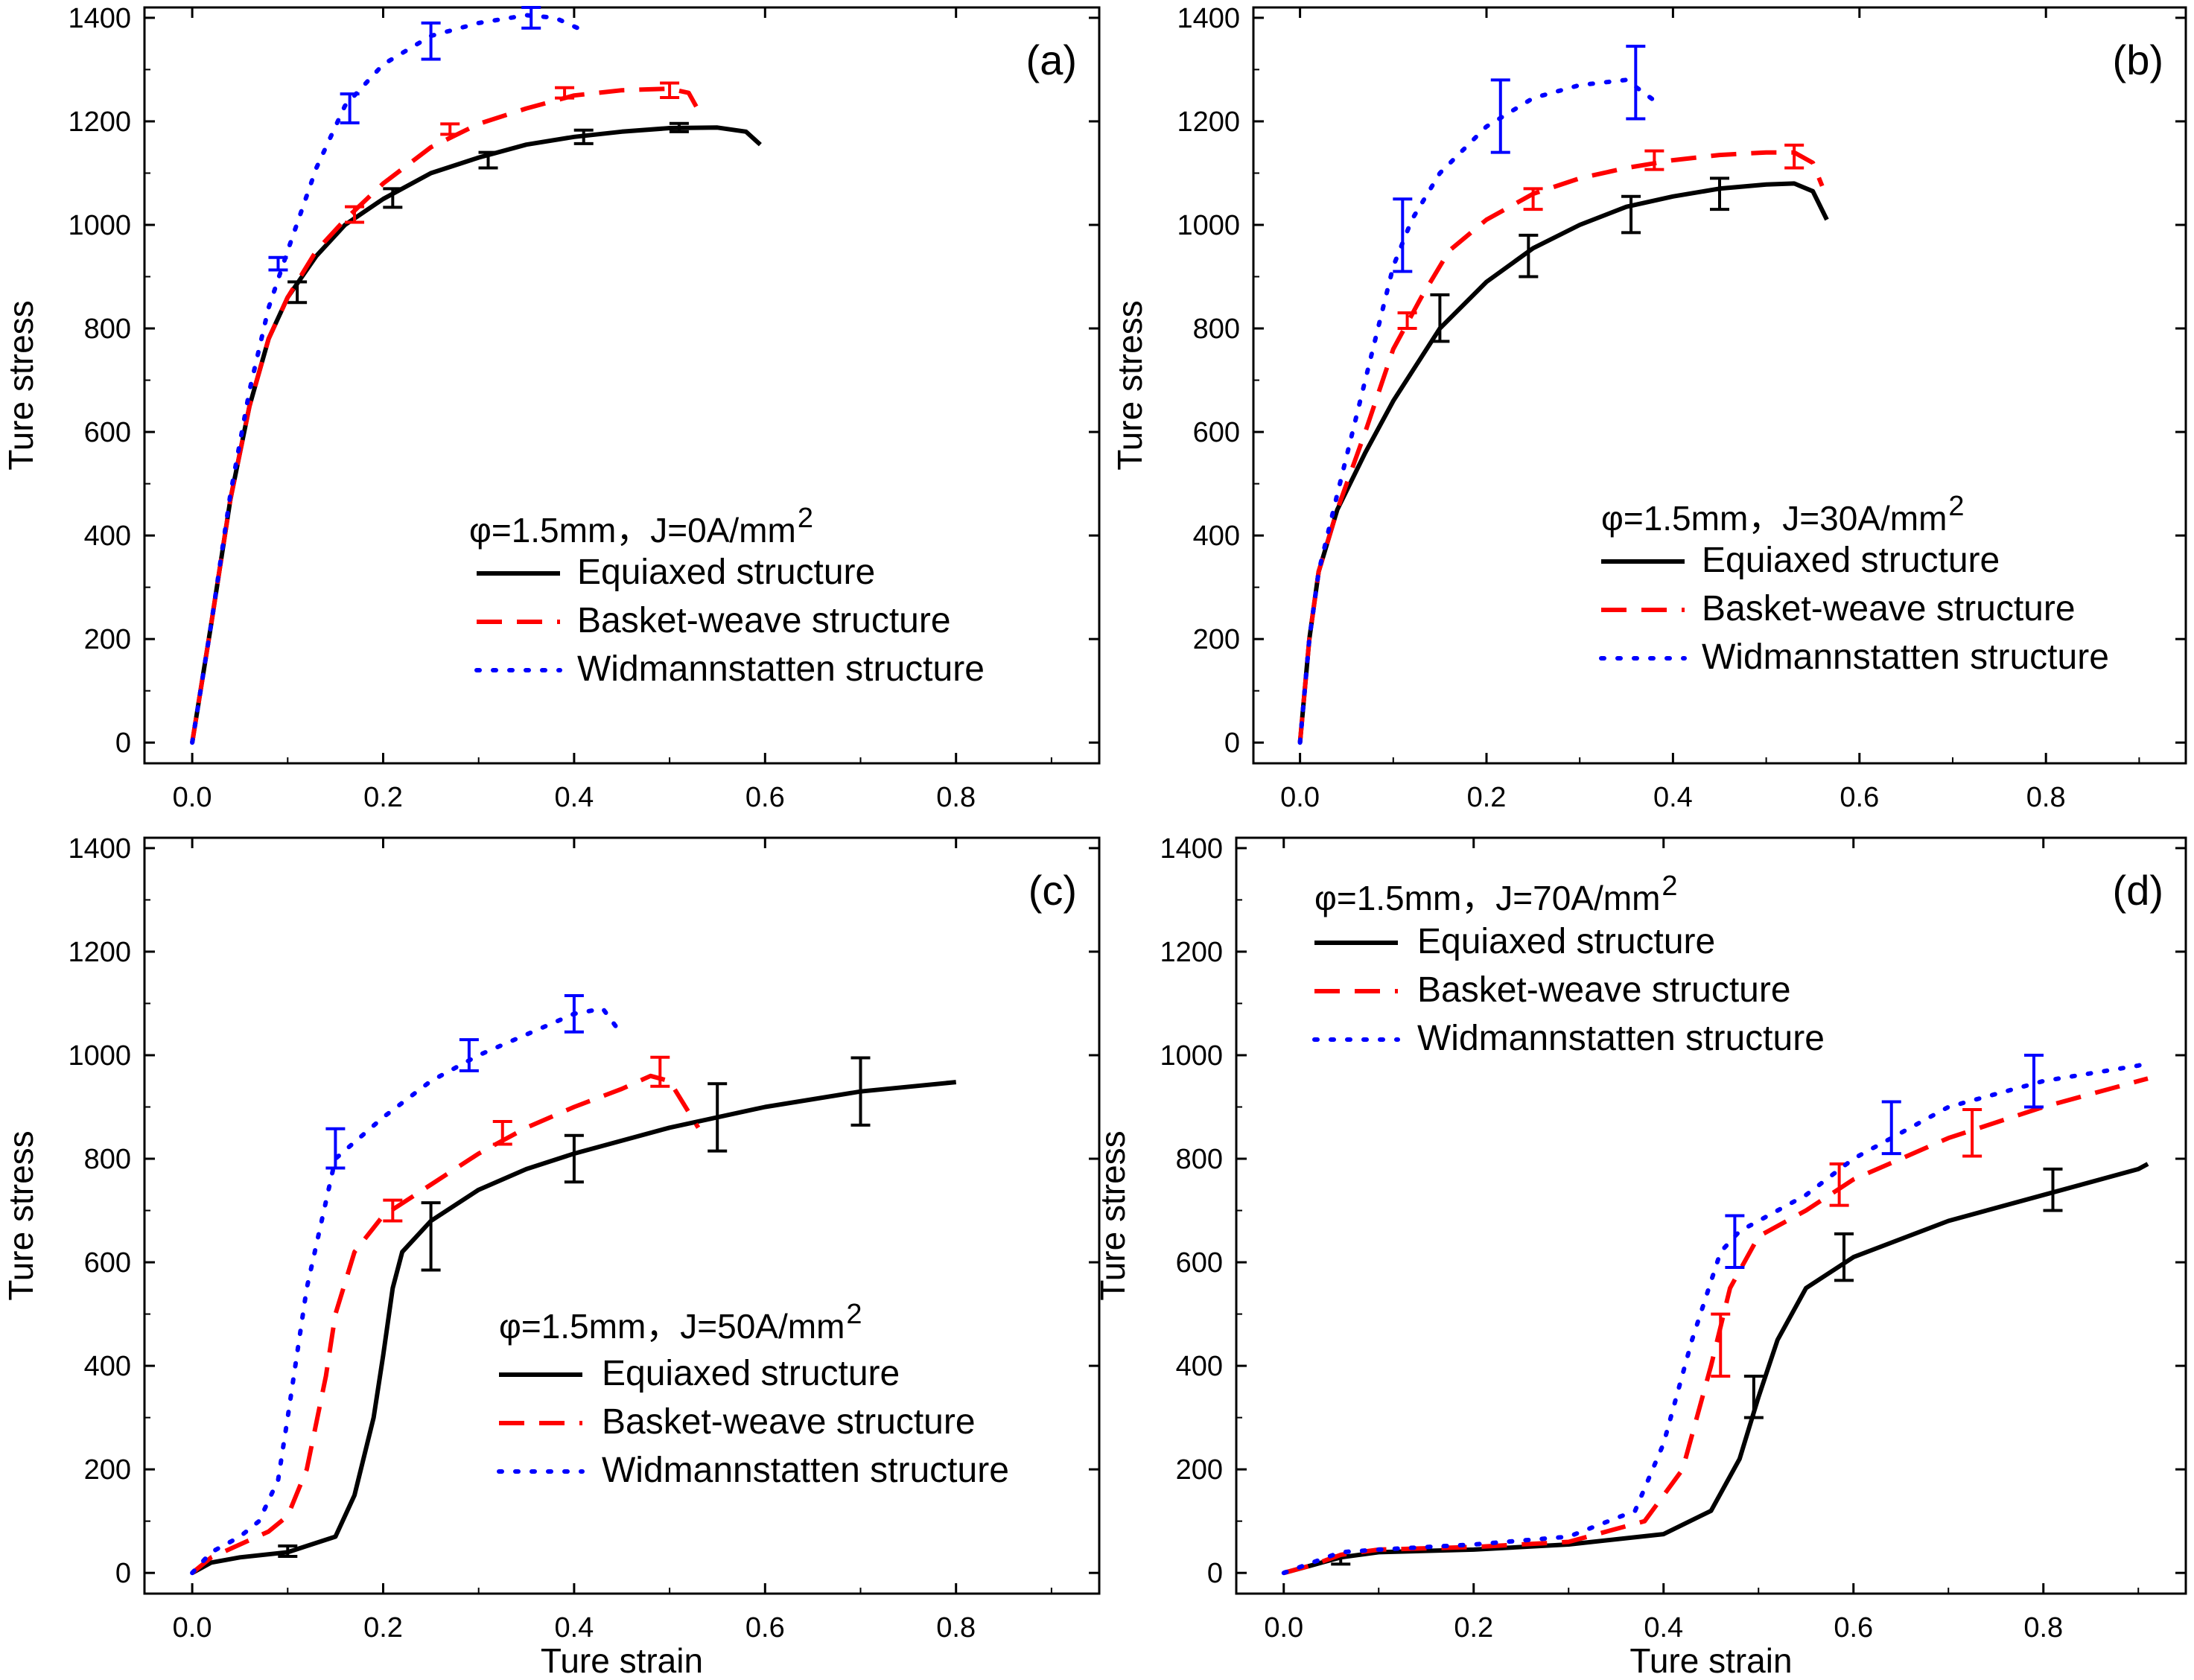 The image size is (2194, 1680). I want to click on annotation-superscript: 2, so click(1669, 886).